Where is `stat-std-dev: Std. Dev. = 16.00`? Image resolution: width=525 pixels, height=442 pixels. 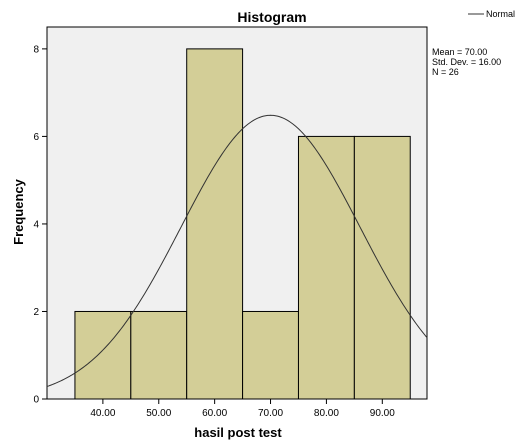
stat-std-dev: Std. Dev. = 16.00 is located at coordinates (466, 62).